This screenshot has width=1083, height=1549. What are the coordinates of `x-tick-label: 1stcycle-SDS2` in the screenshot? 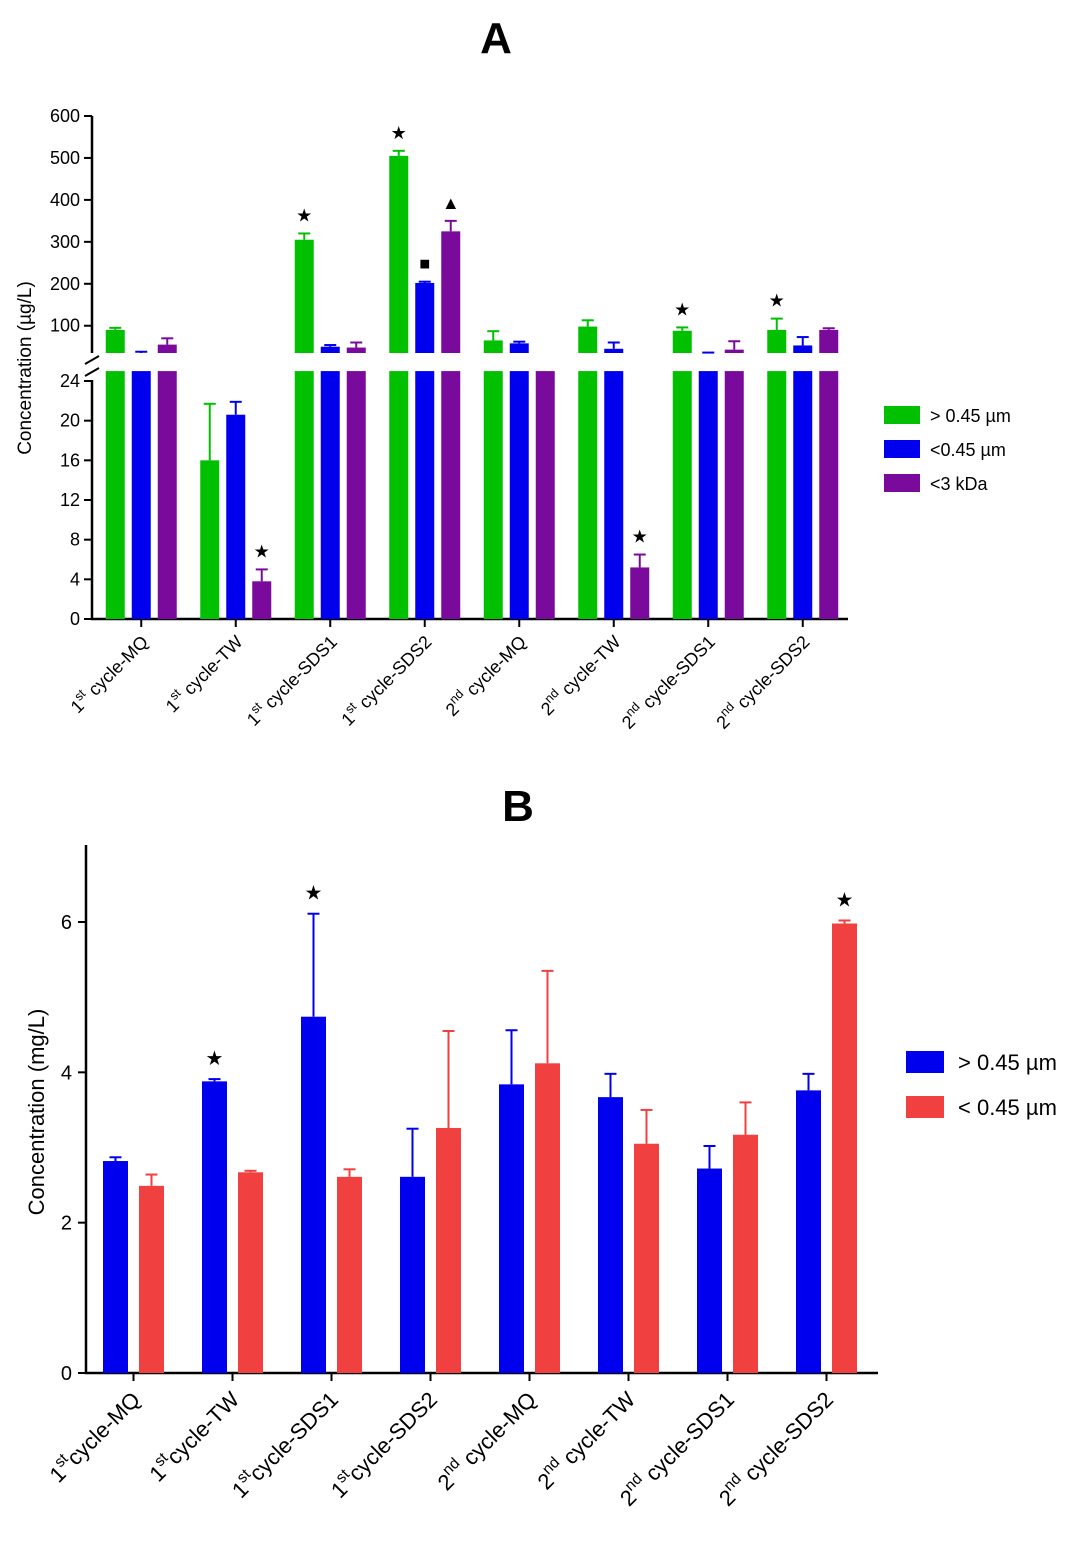 It's located at (383, 1444).